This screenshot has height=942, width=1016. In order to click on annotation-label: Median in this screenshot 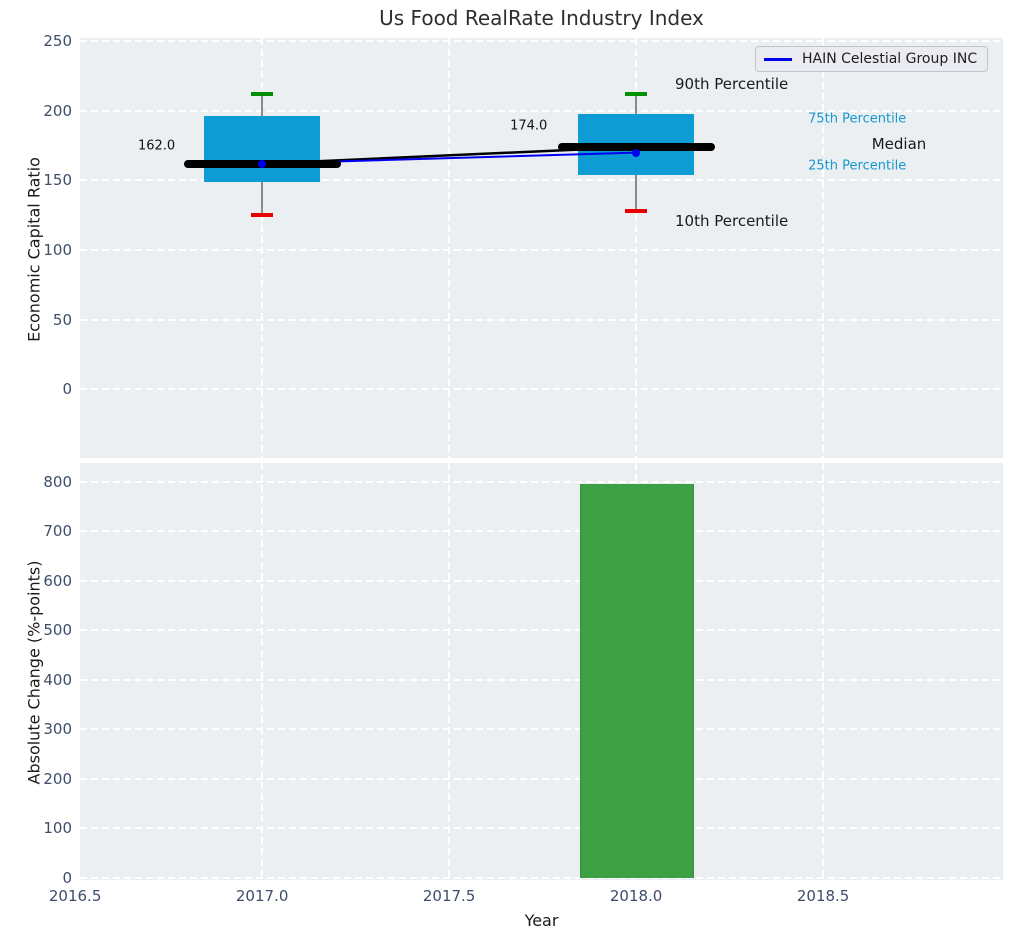, I will do `click(899, 144)`.